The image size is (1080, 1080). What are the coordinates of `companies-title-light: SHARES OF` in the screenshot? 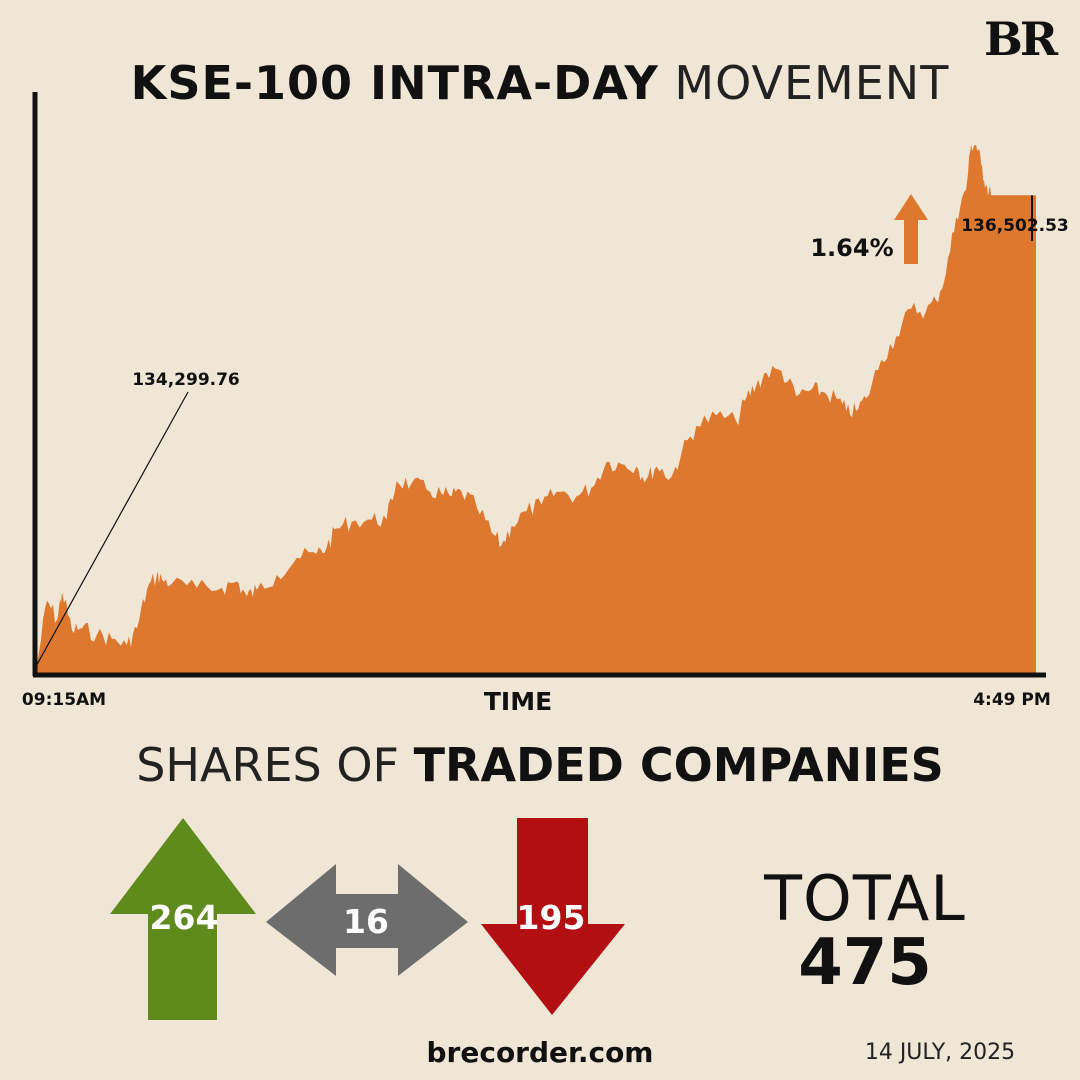 It's located at (268, 765).